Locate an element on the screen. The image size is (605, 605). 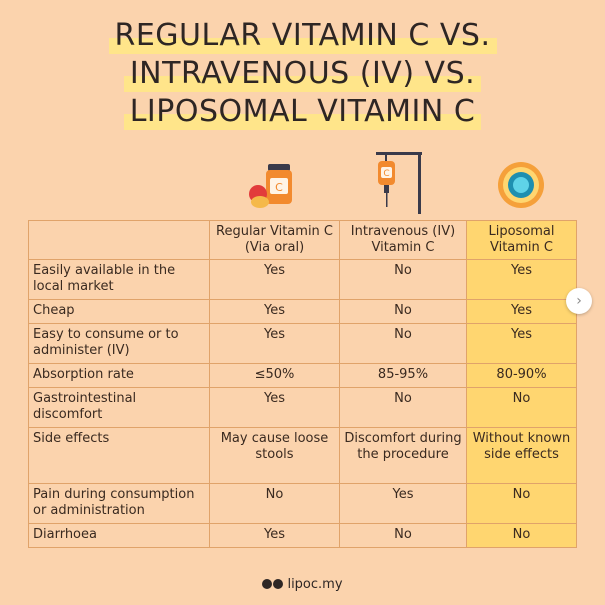
table-row: Absorption rate ≤50% 85-95% 80-90% is located at coordinates (302, 375).